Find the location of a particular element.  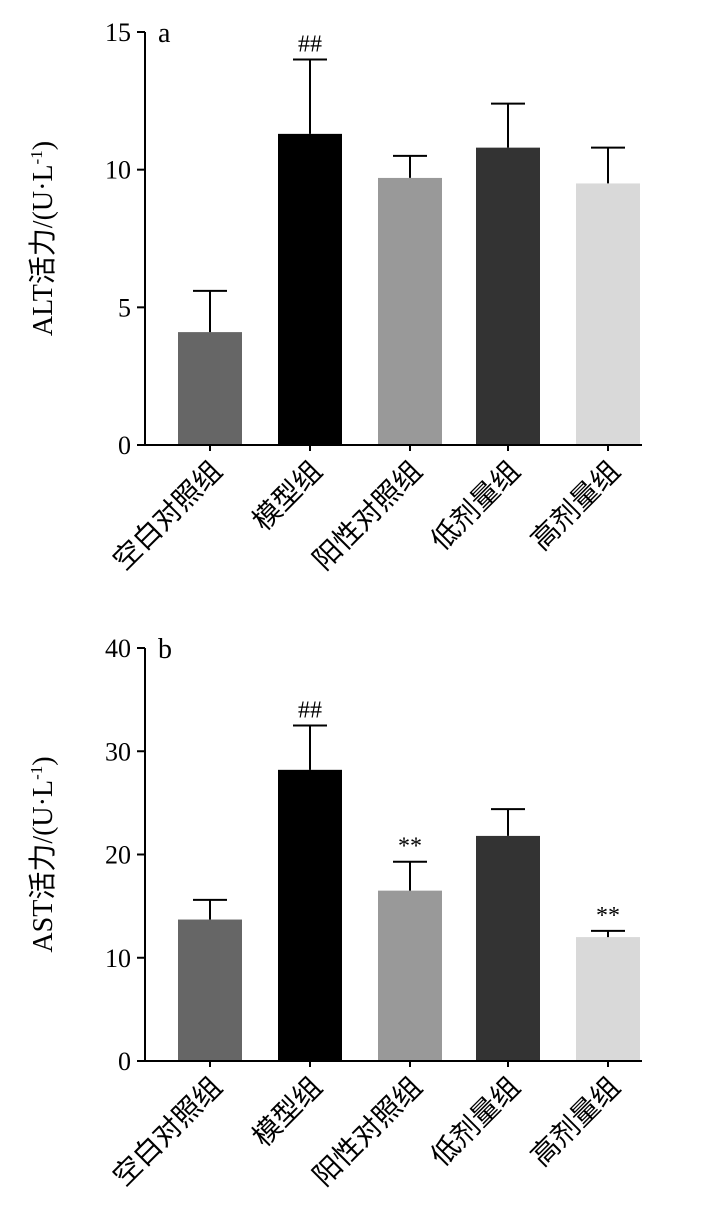

panel-label: b is located at coordinates (165, 649).